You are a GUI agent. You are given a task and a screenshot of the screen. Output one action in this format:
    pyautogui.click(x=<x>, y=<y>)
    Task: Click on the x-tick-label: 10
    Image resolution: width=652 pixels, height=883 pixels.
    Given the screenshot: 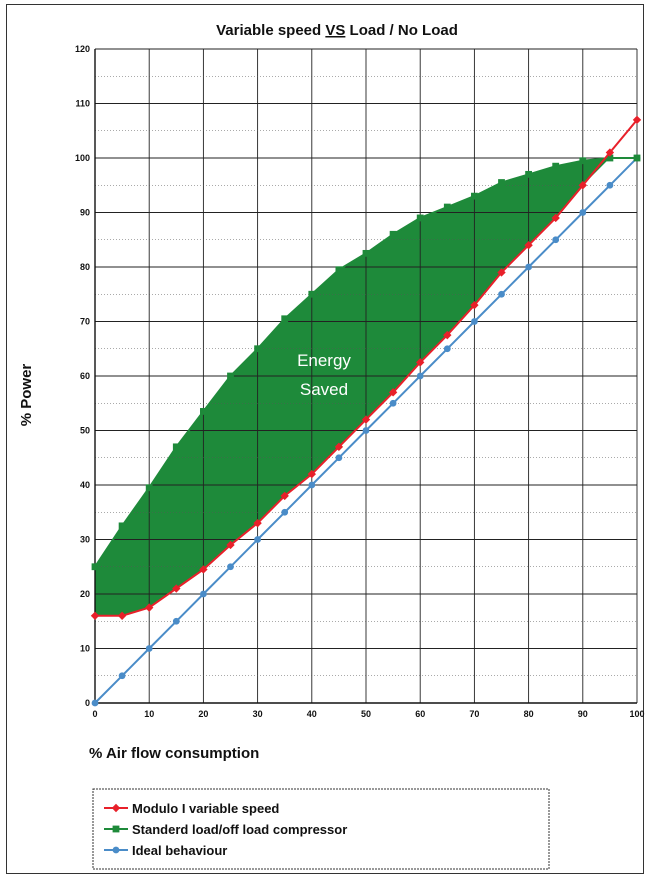 What is the action you would take?
    pyautogui.click(x=149, y=714)
    